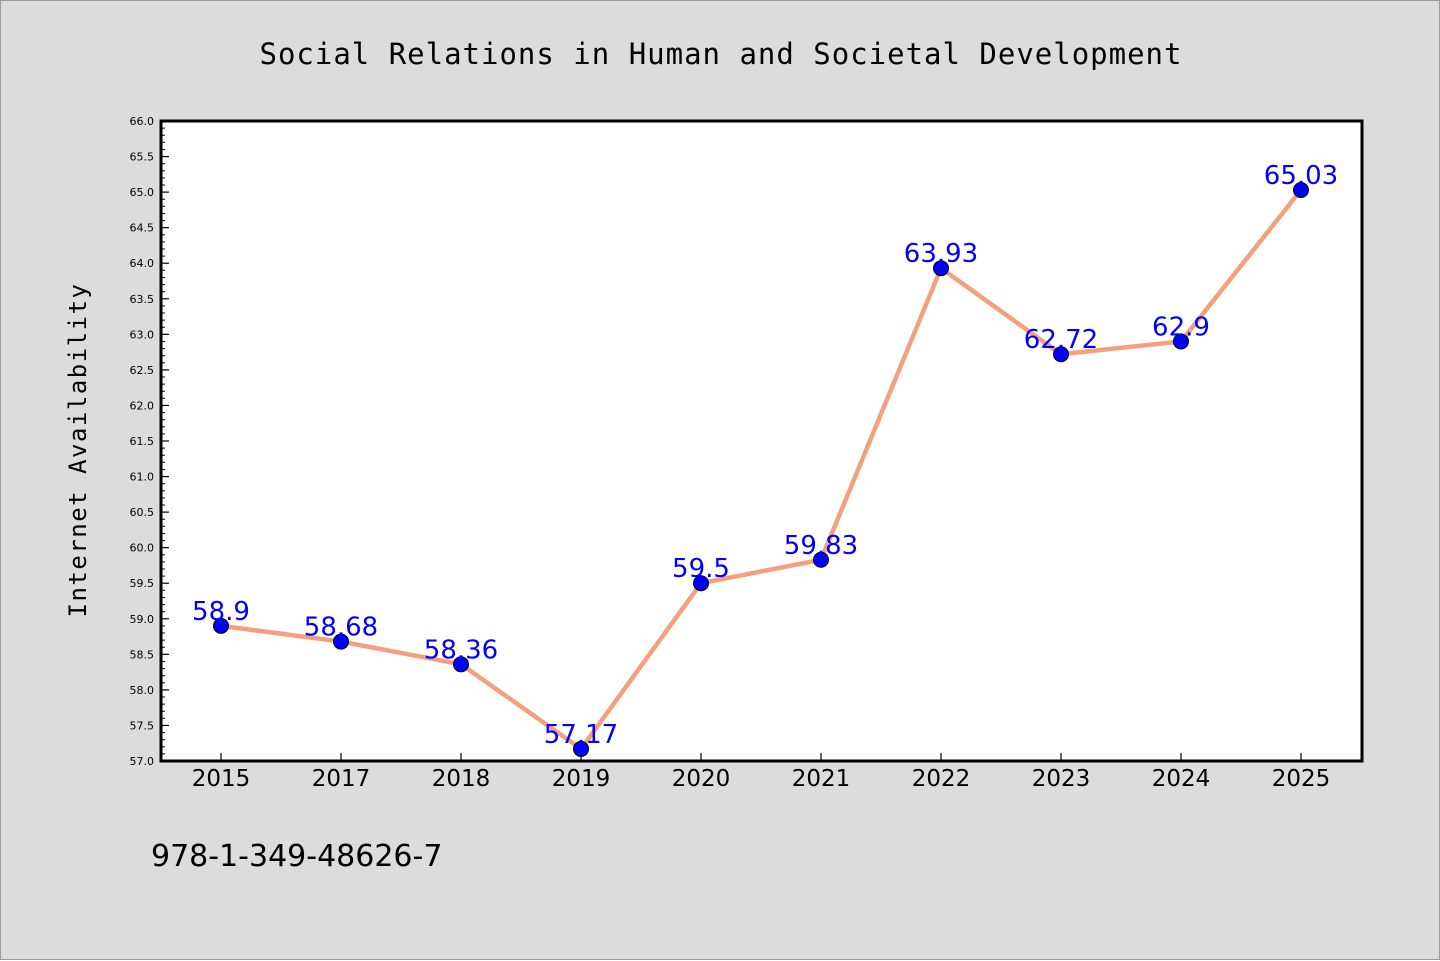 This screenshot has width=1440, height=961. I want to click on isbn-annotation: 978-1-349-48626-7, so click(296, 856).